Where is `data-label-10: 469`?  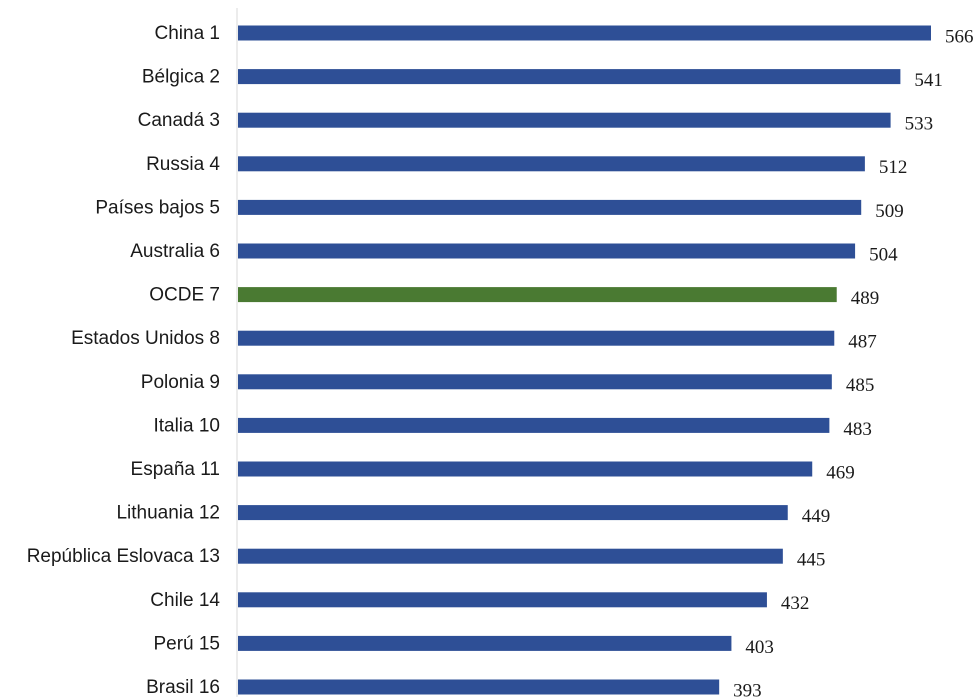
data-label-10: 469 is located at coordinates (840, 472).